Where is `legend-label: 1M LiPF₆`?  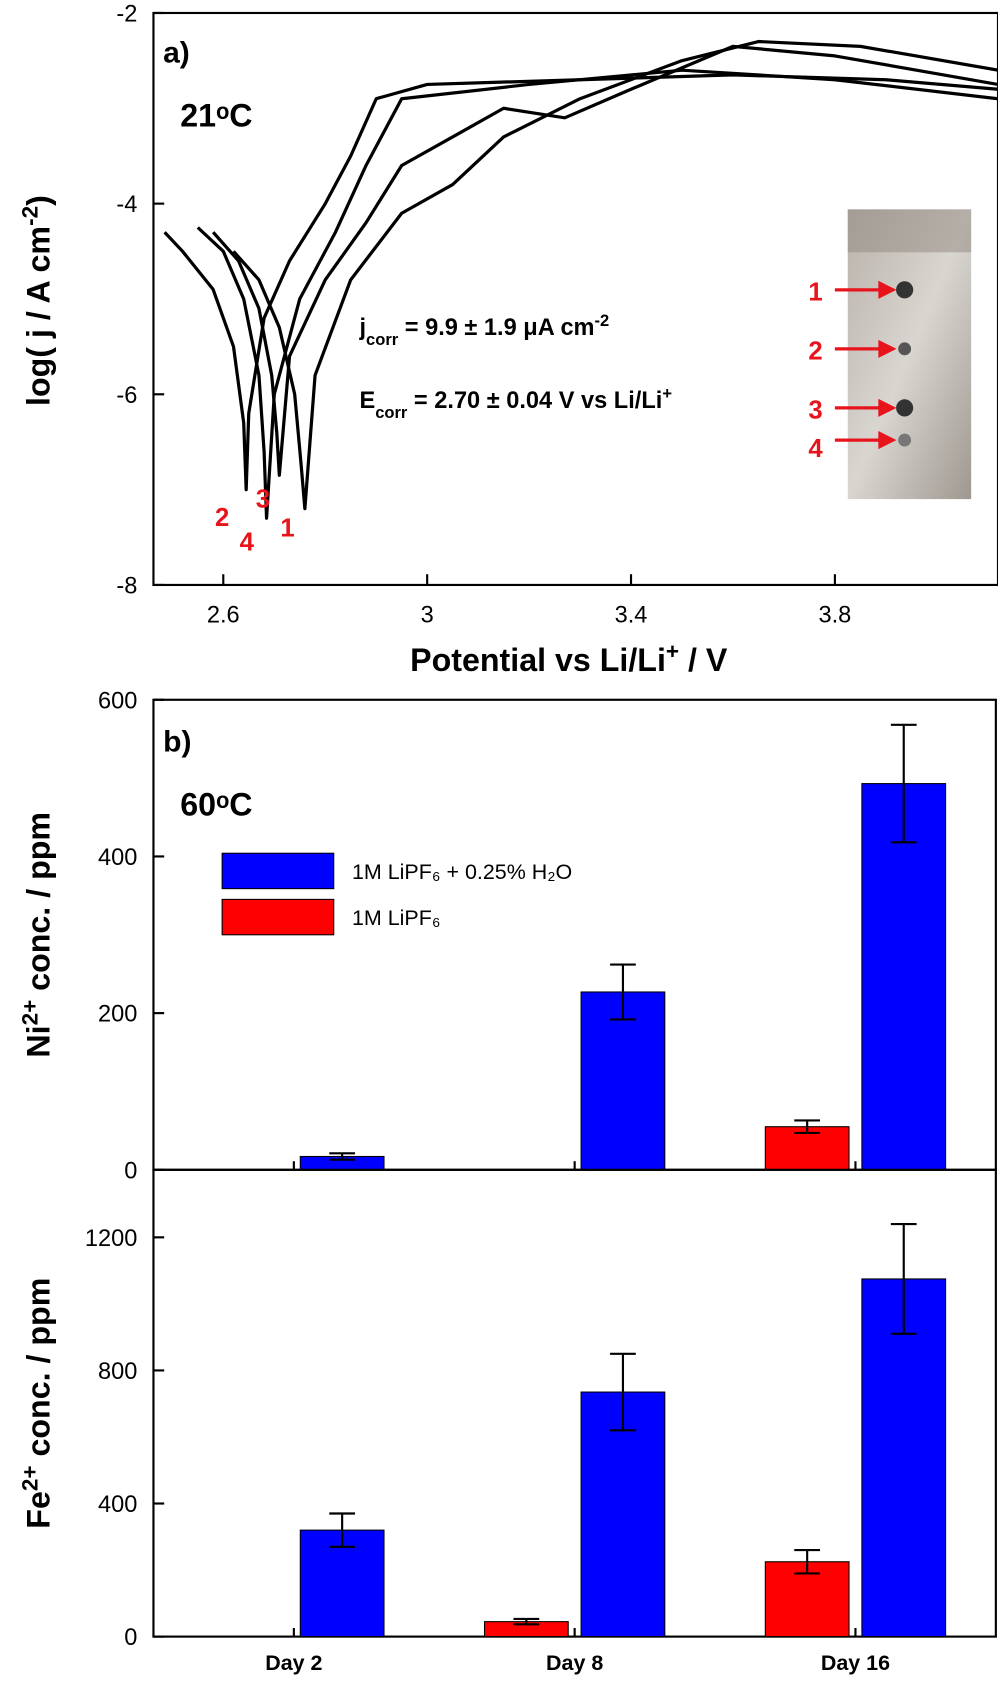
legend-label: 1M LiPF₆ is located at coordinates (396, 918).